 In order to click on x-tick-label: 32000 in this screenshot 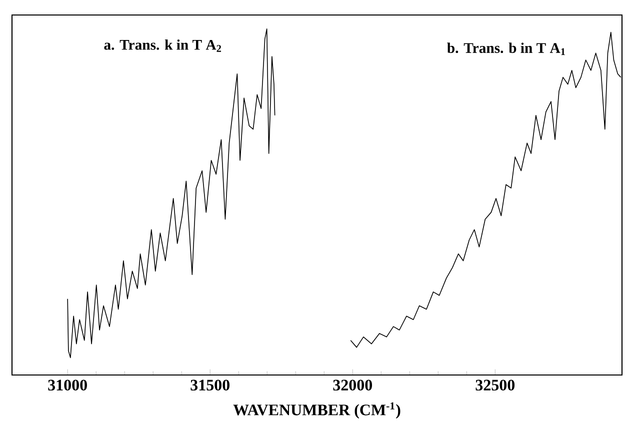, I will do `click(352, 385)`.